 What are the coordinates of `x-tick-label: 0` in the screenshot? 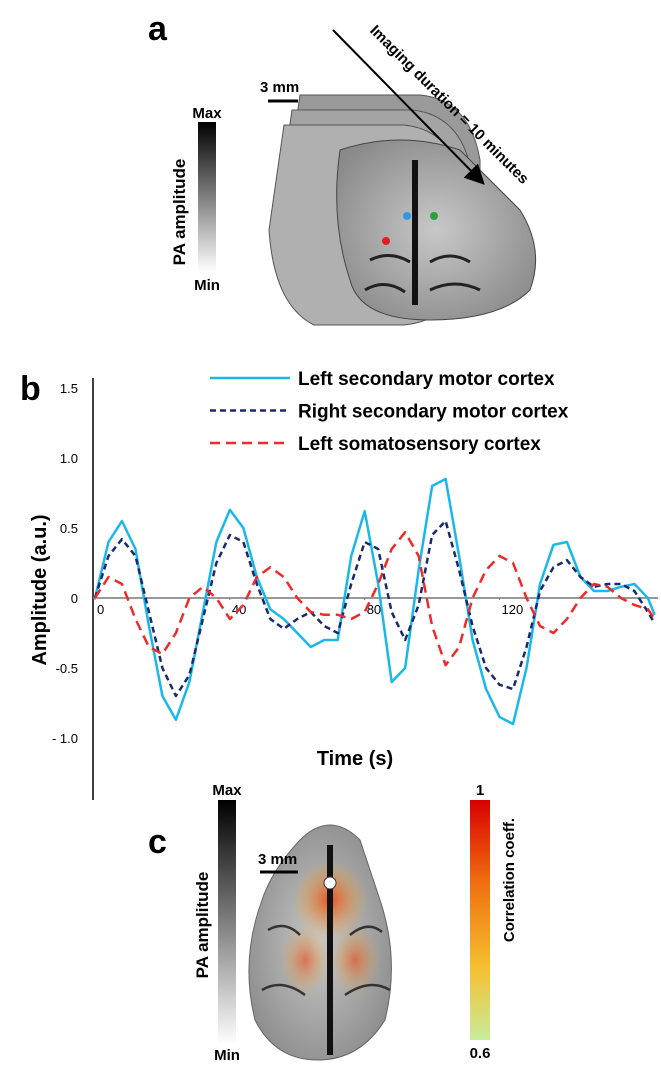 It's located at (100, 609).